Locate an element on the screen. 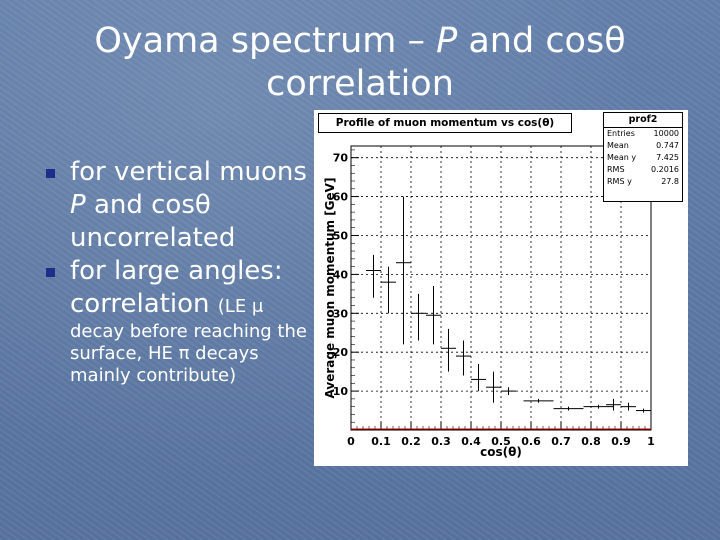 The width and height of the screenshot is (720, 540). y-tick-label: 30 is located at coordinates (341, 313).